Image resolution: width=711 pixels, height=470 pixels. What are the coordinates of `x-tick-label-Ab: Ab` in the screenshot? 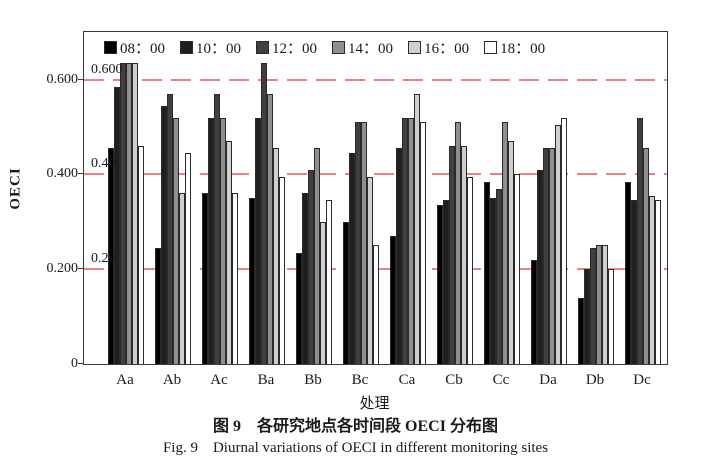 It's located at (172, 380).